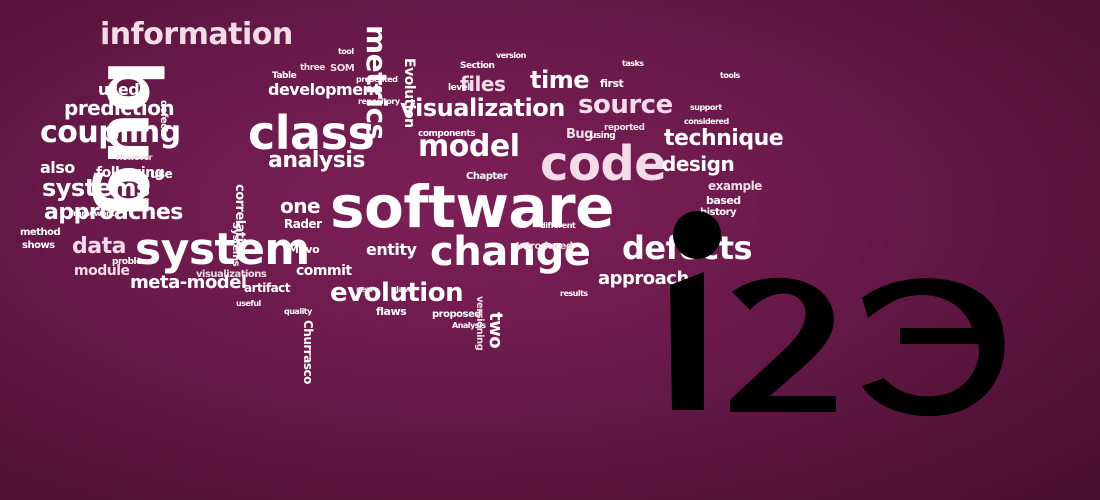 The image size is (1100, 500). What do you see at coordinates (698, 164) in the screenshot?
I see `cloud-word: design` at bounding box center [698, 164].